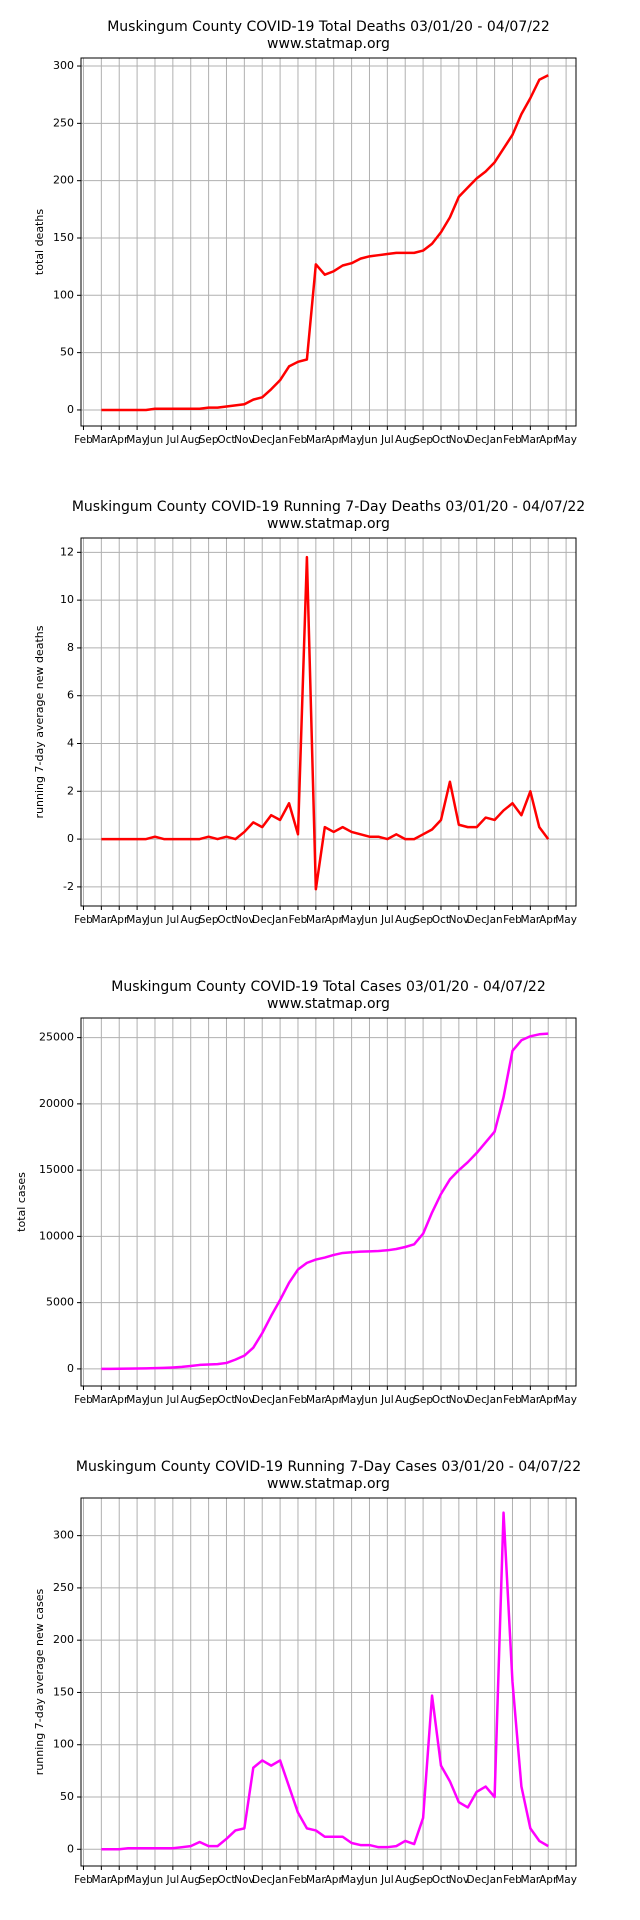  Describe the element at coordinates (63, 294) in the screenshot. I see `y-tick-label: 100` at that location.